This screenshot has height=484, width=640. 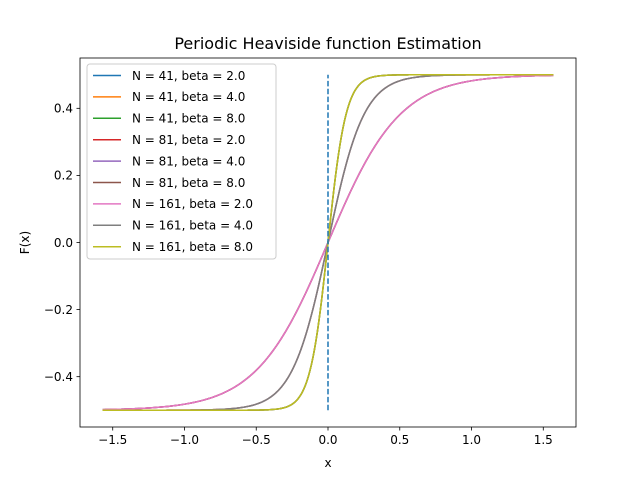 What do you see at coordinates (188, 119) in the screenshot?
I see `legend-label: N = 41, beta = 8.0` at bounding box center [188, 119].